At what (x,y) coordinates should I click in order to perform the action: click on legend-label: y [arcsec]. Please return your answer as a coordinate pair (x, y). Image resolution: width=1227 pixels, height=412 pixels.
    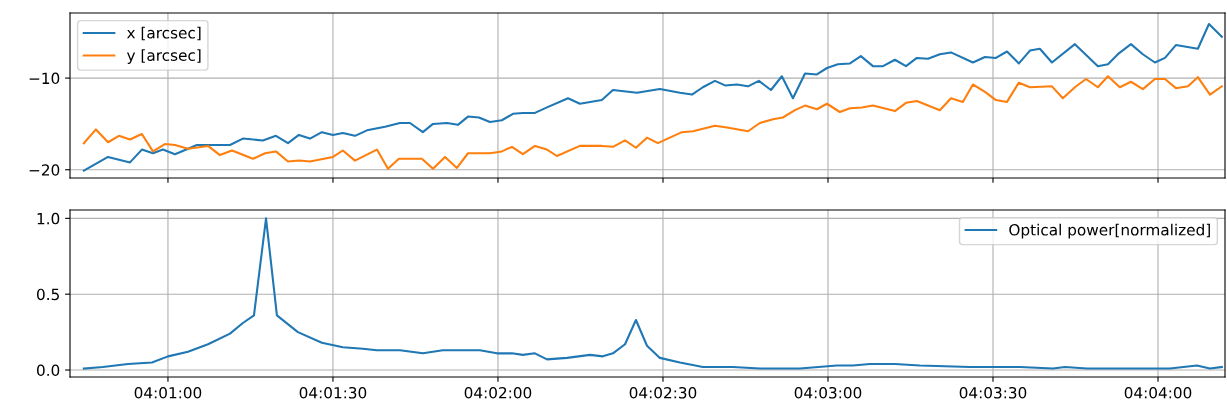
    Looking at the image, I should click on (163, 56).